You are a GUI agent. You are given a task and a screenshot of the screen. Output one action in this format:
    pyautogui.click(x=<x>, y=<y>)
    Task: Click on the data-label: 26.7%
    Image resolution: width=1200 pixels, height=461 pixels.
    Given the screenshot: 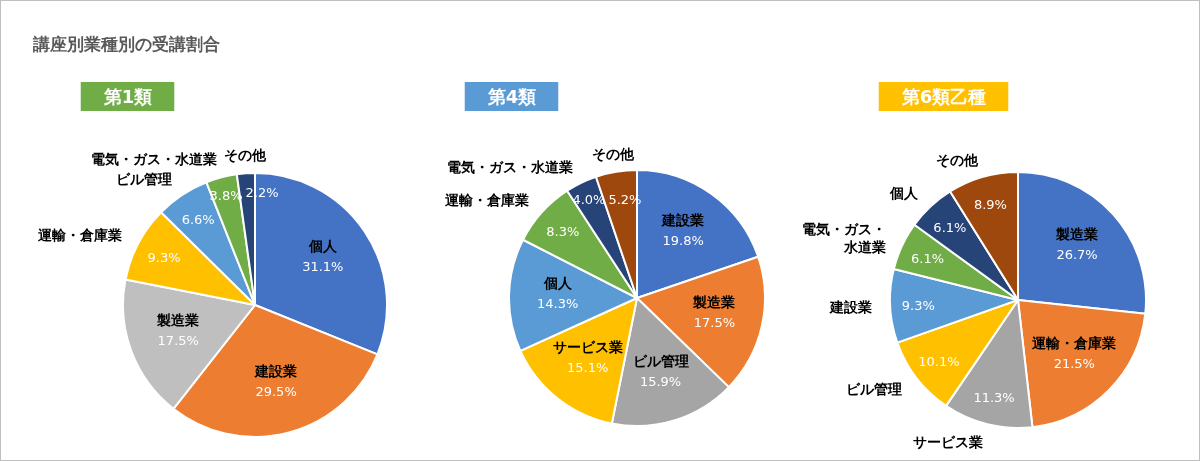 What is the action you would take?
    pyautogui.click(x=1077, y=254)
    